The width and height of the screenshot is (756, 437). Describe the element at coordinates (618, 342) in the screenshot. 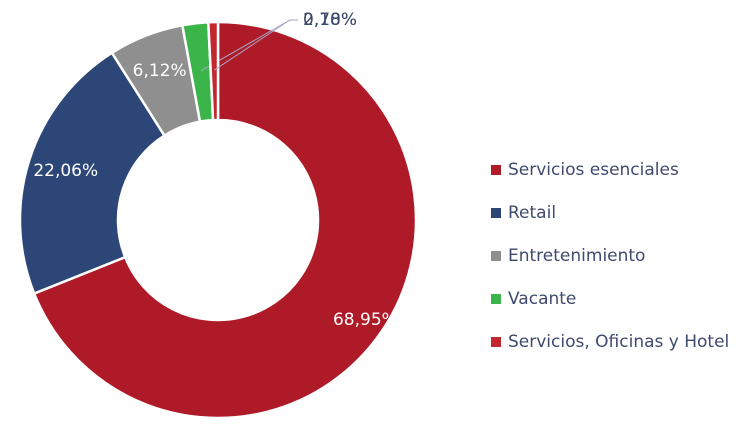

I see `legend-label: Servicios, Oficinas y Hotel` at that location.